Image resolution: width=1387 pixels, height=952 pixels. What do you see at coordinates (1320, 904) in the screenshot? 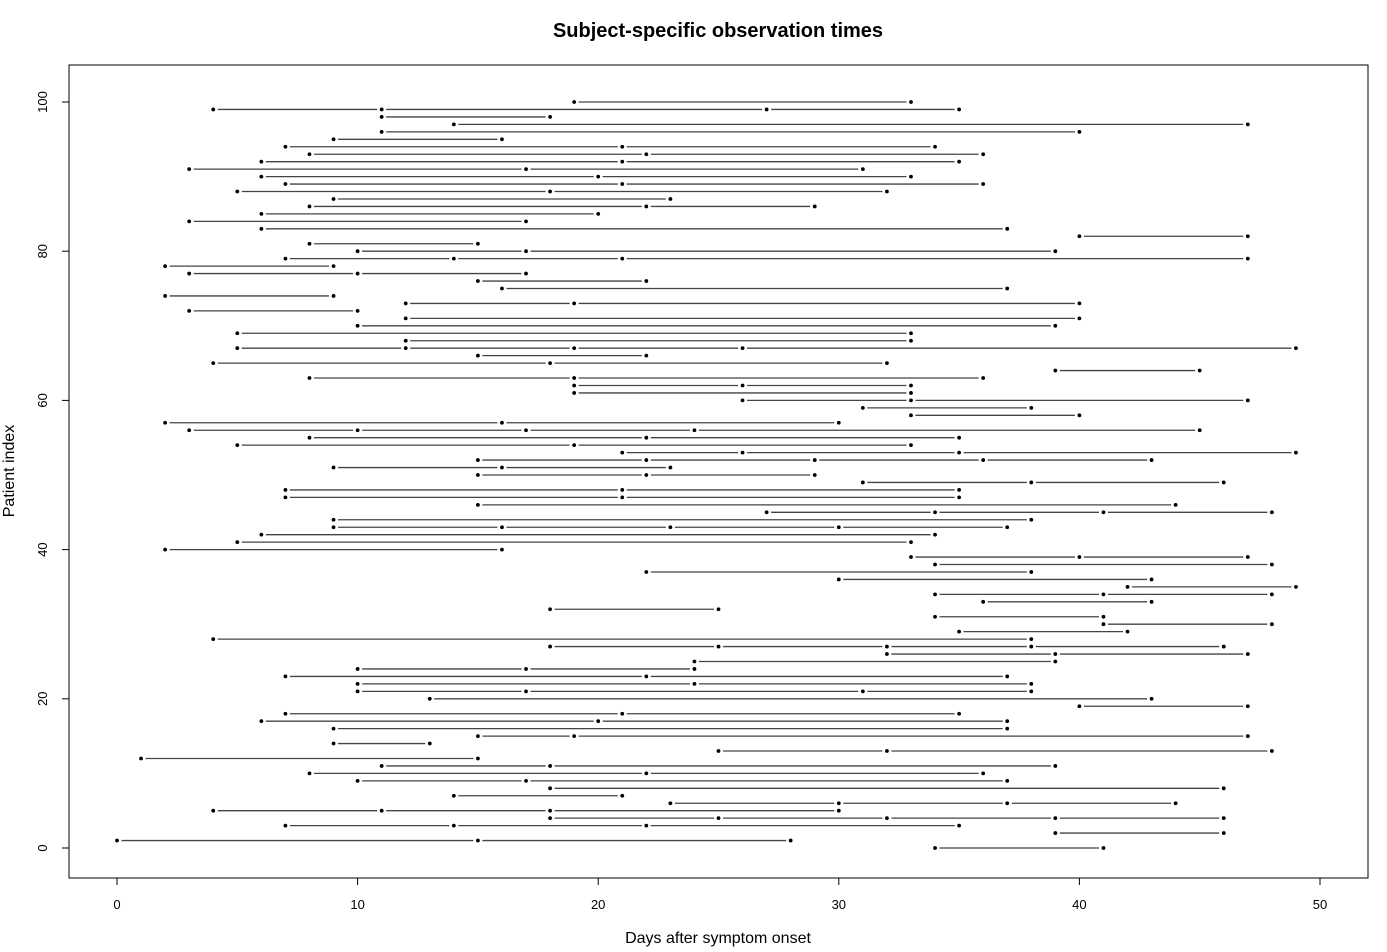
I see `x-tick-label: 50` at bounding box center [1320, 904].